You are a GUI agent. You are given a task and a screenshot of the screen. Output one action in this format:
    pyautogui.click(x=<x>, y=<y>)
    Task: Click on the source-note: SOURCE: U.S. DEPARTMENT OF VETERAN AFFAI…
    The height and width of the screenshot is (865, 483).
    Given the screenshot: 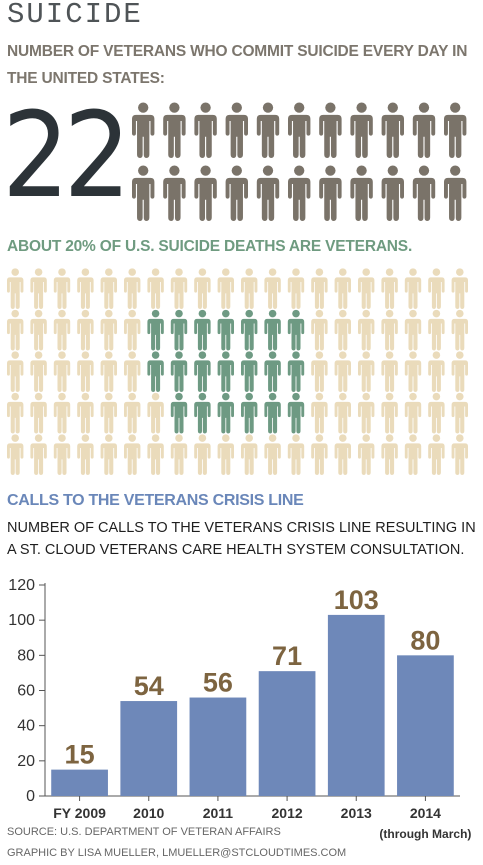 What is the action you would take?
    pyautogui.click(x=144, y=832)
    